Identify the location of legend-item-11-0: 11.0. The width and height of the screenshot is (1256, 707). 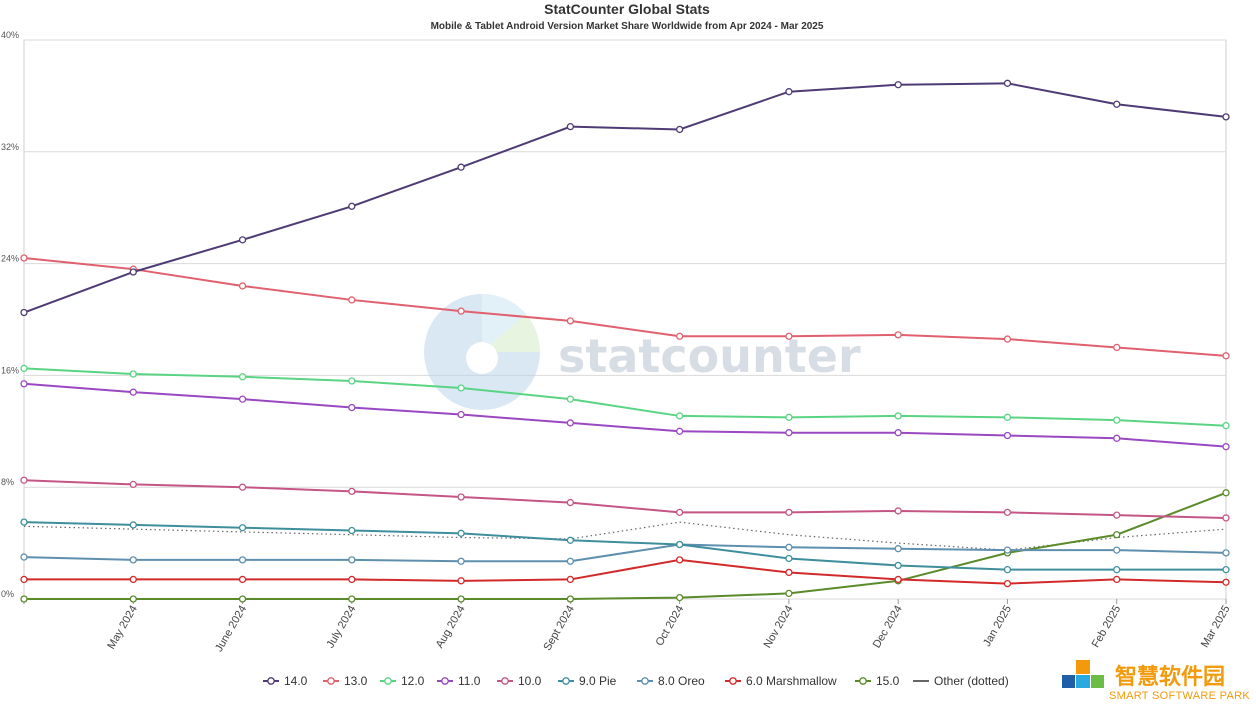
(459, 681).